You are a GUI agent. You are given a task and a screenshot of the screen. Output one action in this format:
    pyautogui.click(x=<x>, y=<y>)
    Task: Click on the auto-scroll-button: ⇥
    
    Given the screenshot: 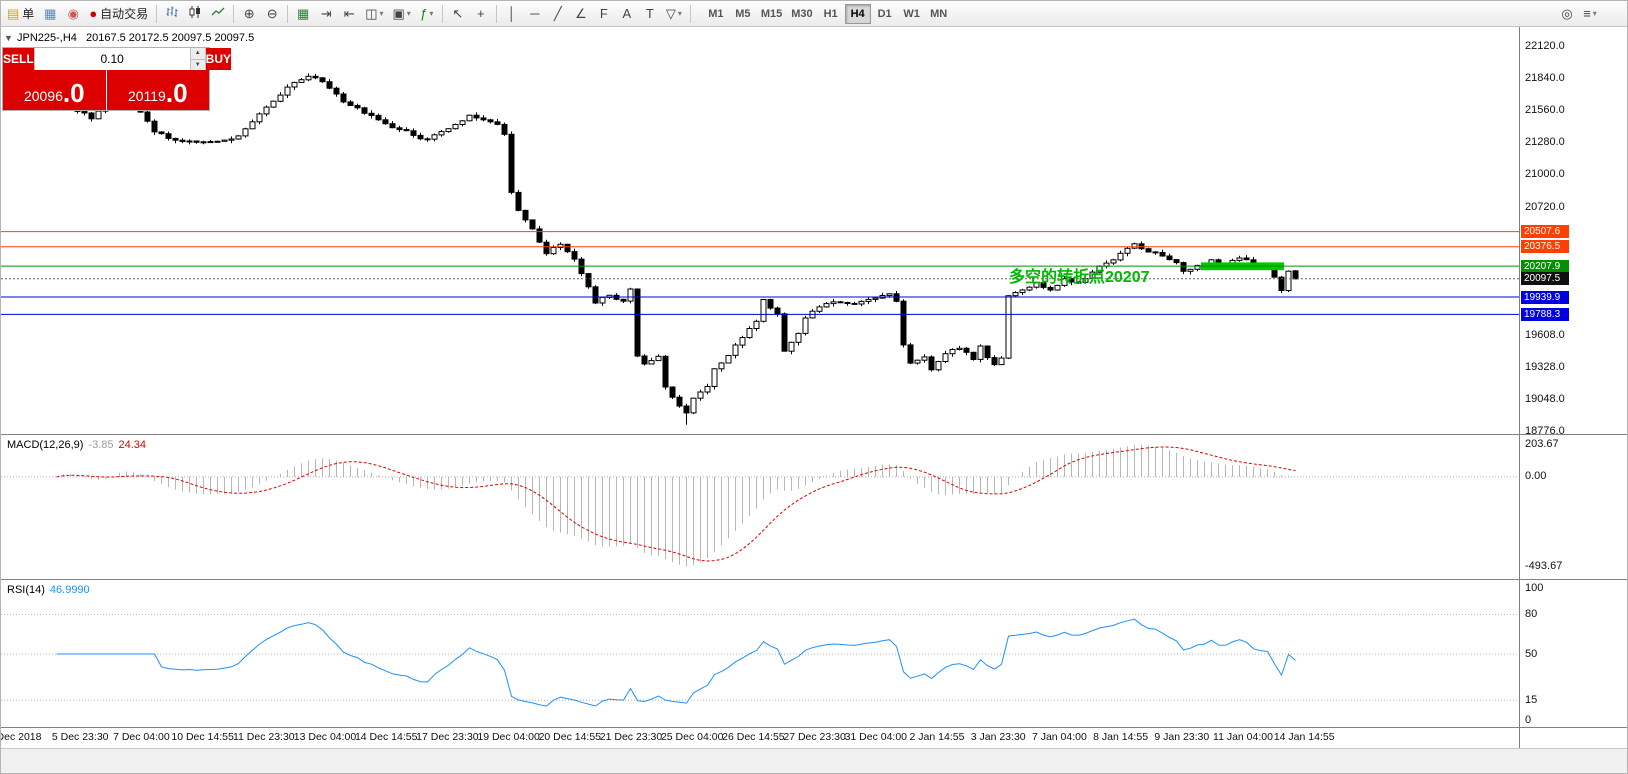 What is the action you would take?
    pyautogui.click(x=326, y=14)
    